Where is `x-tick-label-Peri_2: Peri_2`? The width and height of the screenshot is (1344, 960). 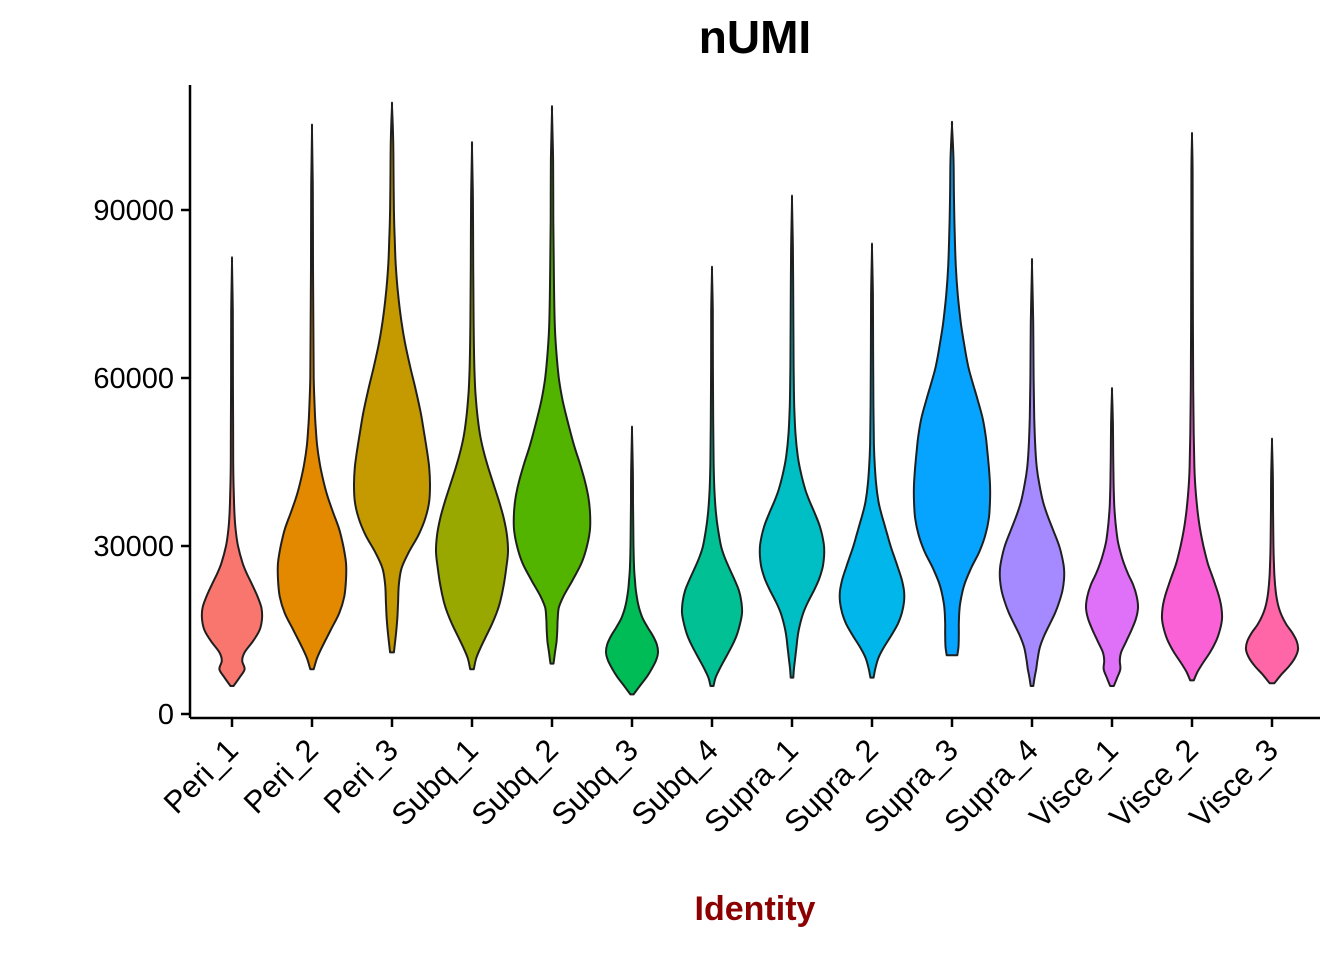
x-tick-label-Peri_2: Peri_2 is located at coordinates (281, 776).